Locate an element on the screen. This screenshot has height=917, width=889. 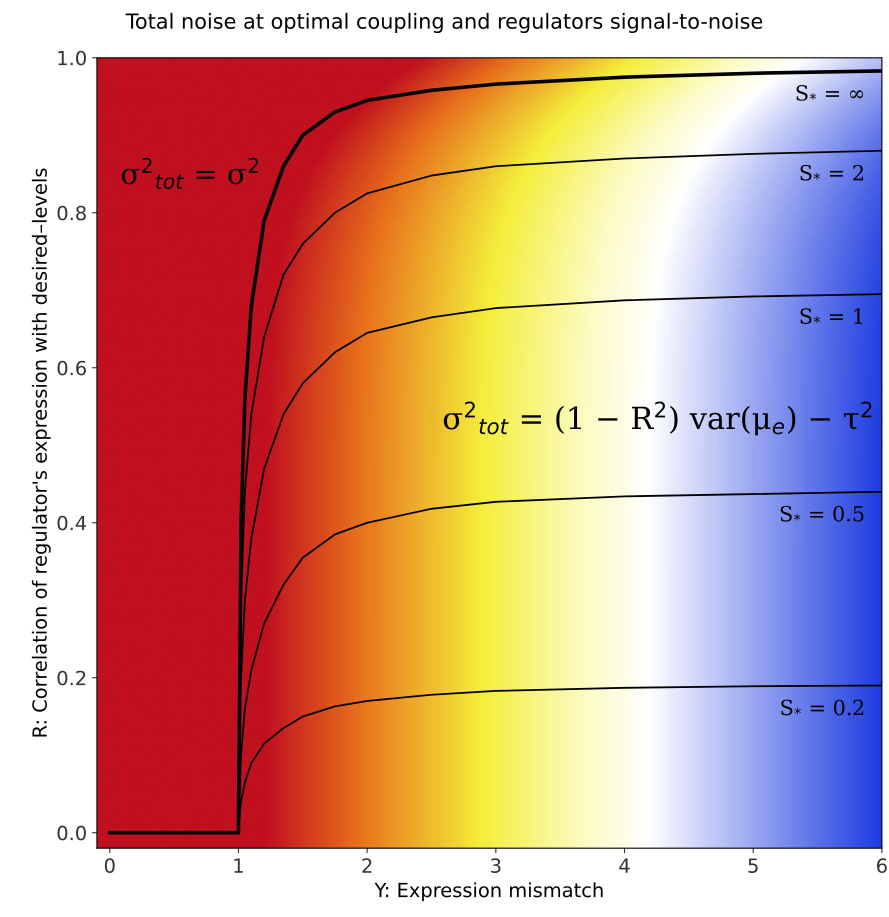
x-axis-title: Y: Expression mismatch is located at coordinates (488, 892).